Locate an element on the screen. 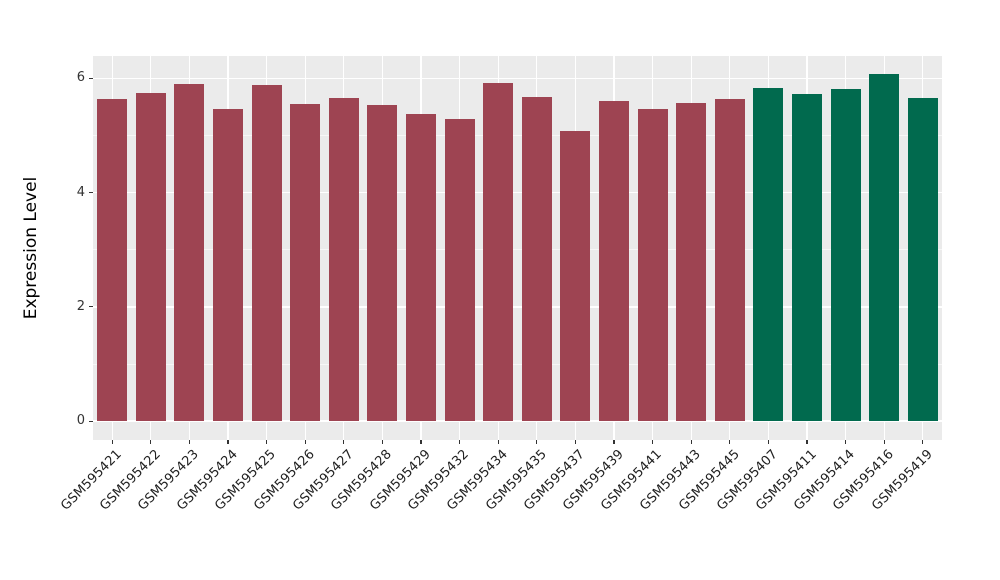 The image size is (1000, 580). bar-GSM595416 is located at coordinates (884, 248).